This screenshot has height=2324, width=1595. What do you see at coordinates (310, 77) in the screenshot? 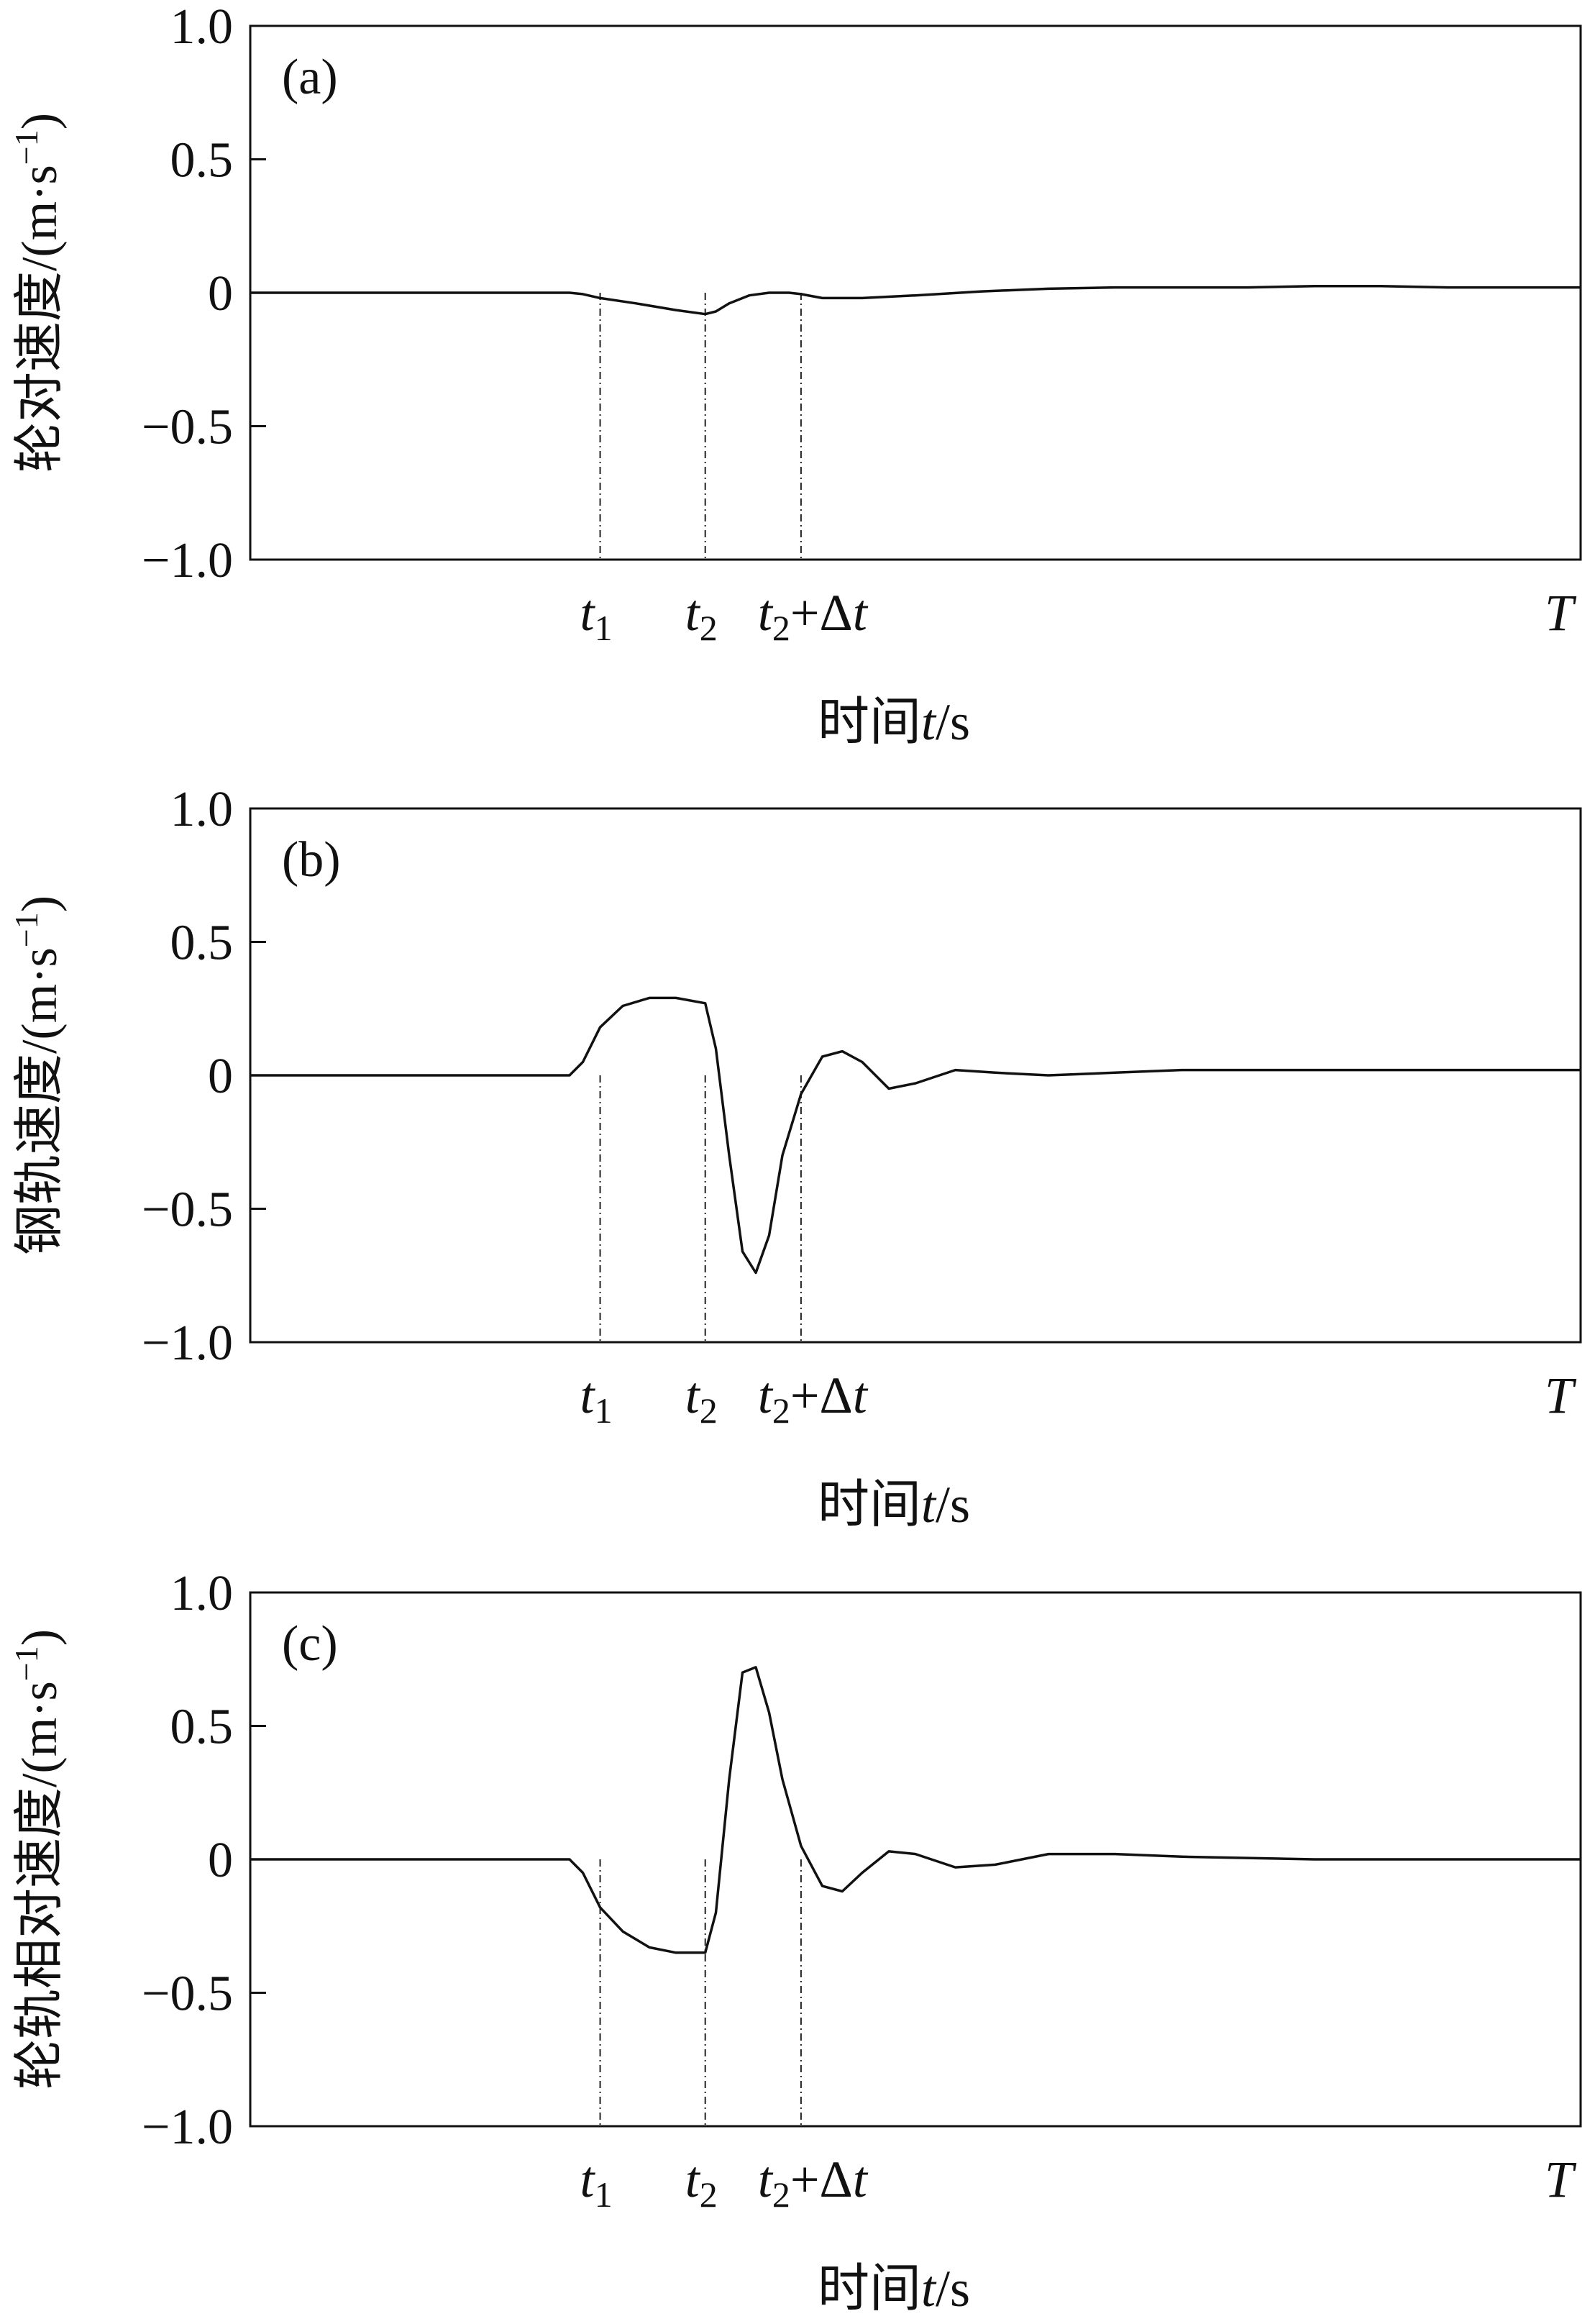
I see `panel-tag: (a)` at bounding box center [310, 77].